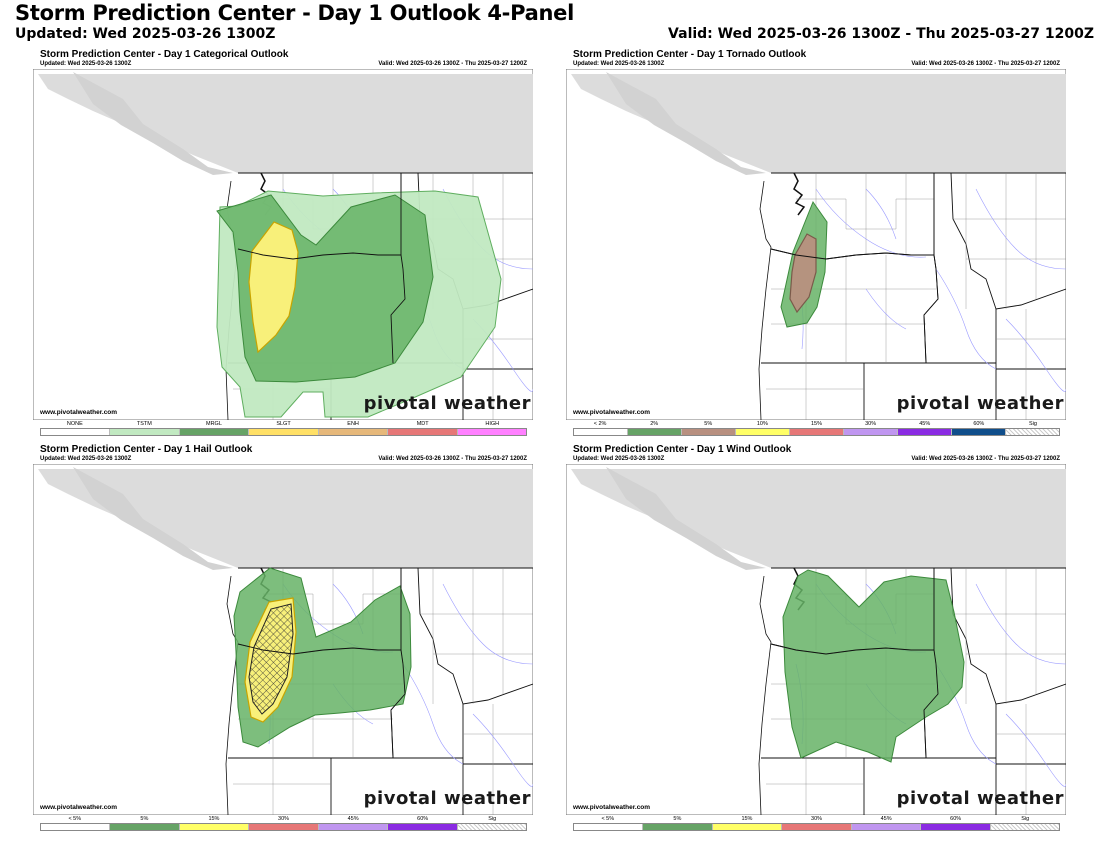  What do you see at coordinates (214, 424) in the screenshot?
I see `legend-label: MRGL` at bounding box center [214, 424].